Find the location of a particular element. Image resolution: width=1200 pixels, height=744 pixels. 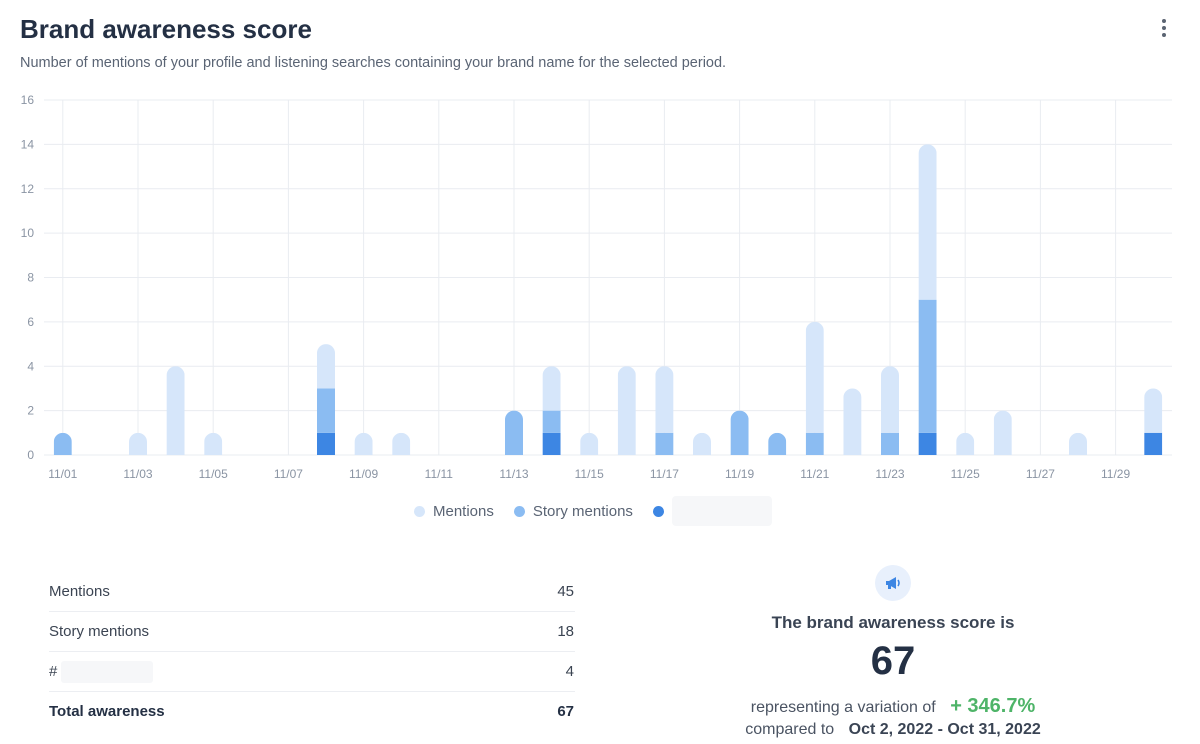

legend-item-mentions: Mentions is located at coordinates (454, 511).